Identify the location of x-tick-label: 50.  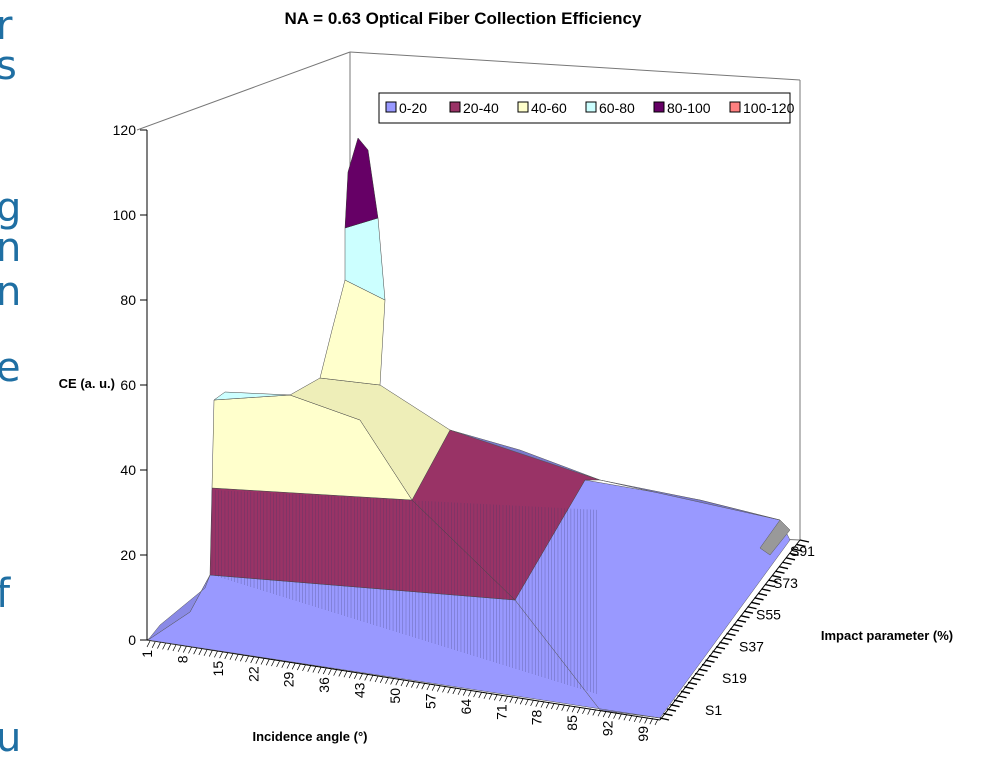
(395, 696).